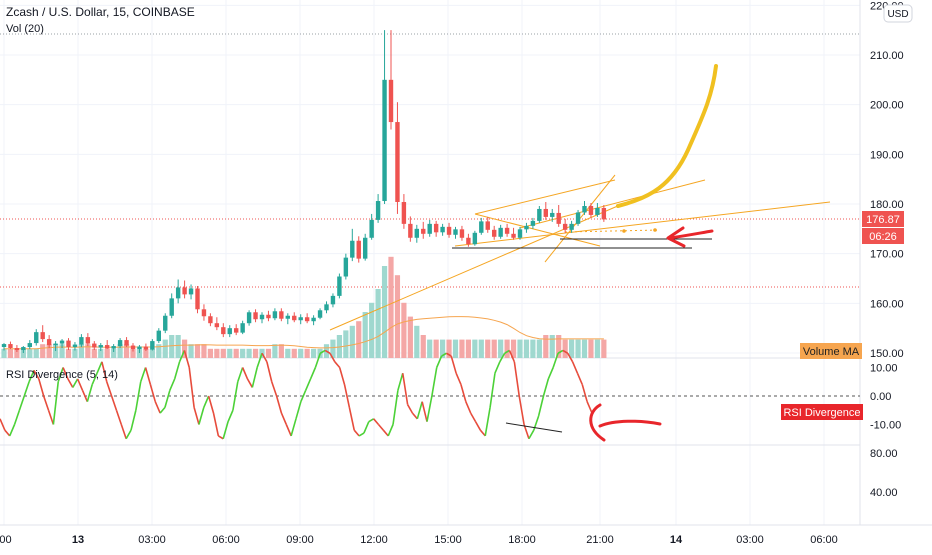 Image resolution: width=932 pixels, height=555 pixels. Describe the element at coordinates (880, 397) in the screenshot. I see `rsi-tick-label: 0.00` at that location.